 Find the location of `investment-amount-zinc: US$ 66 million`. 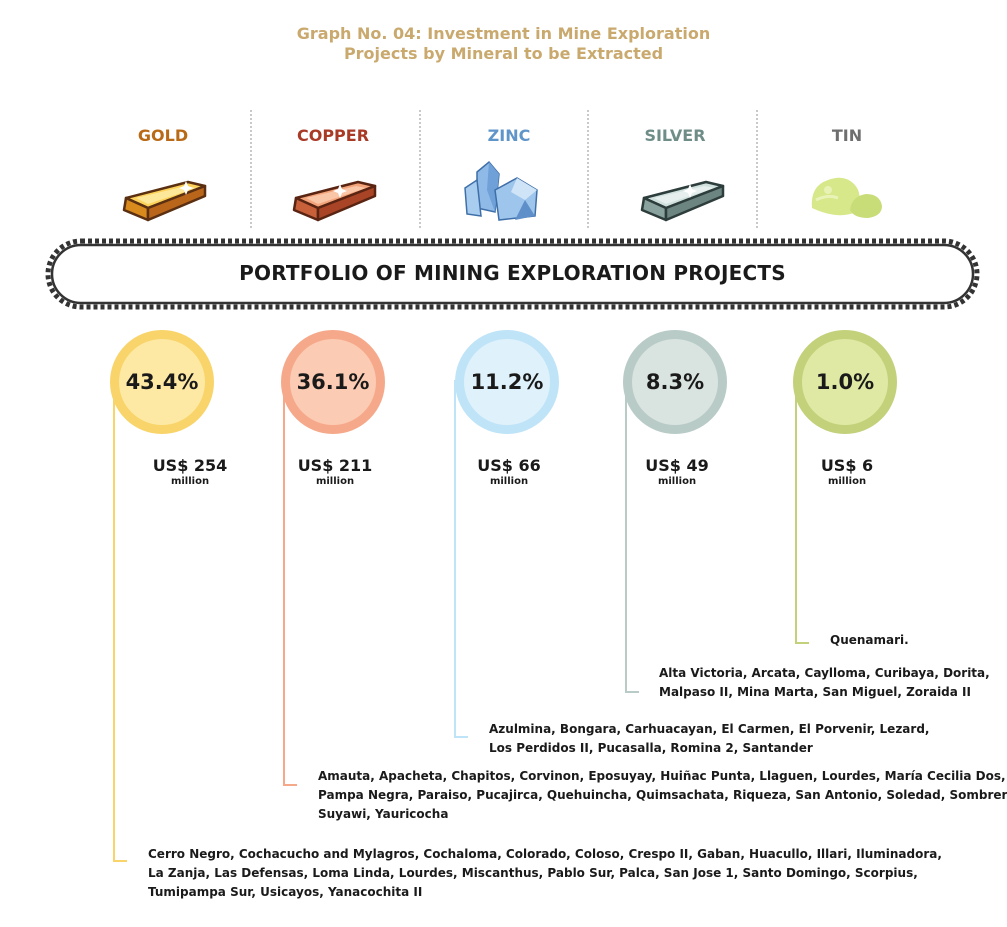

investment-amount-zinc: US$ 66 million is located at coordinates (509, 472).